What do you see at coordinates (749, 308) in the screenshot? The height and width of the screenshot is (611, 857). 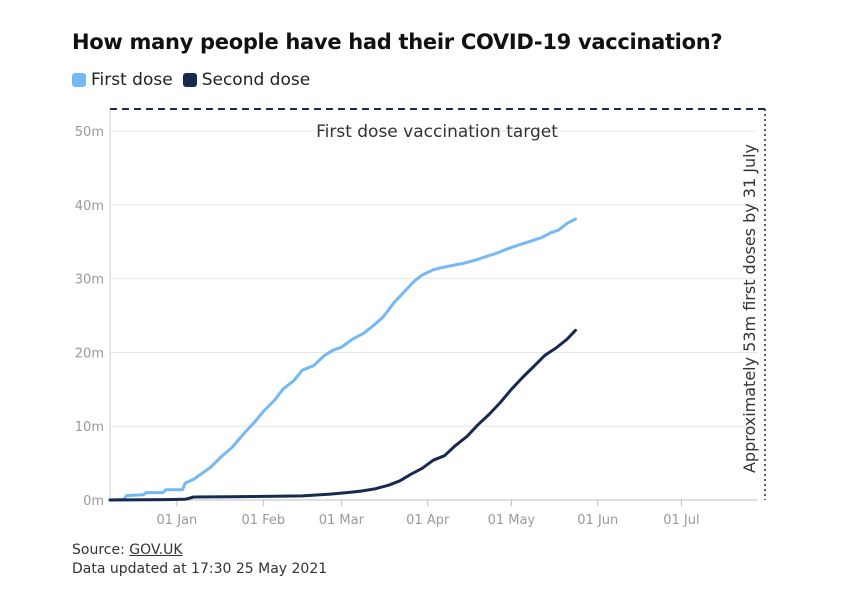 I see `deadline-label: Approximately 53m first doses by 31 July` at bounding box center [749, 308].